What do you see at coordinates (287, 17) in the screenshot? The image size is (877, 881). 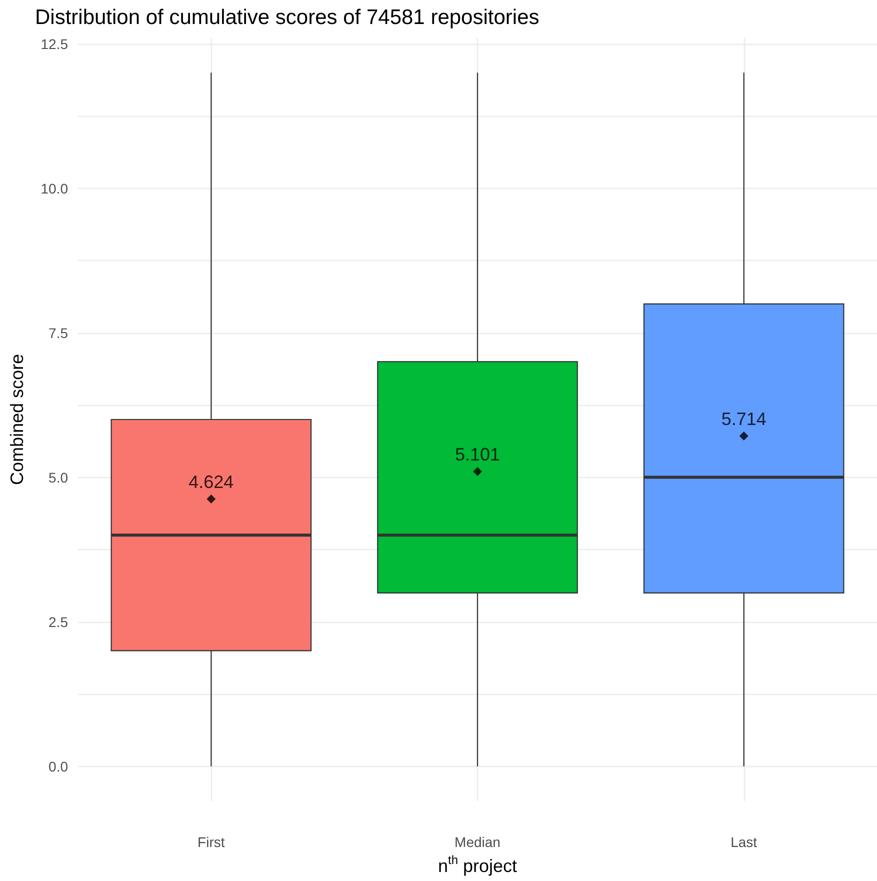 I see `chart-title: Distribution of cumulative scores of 74581 repositories` at bounding box center [287, 17].